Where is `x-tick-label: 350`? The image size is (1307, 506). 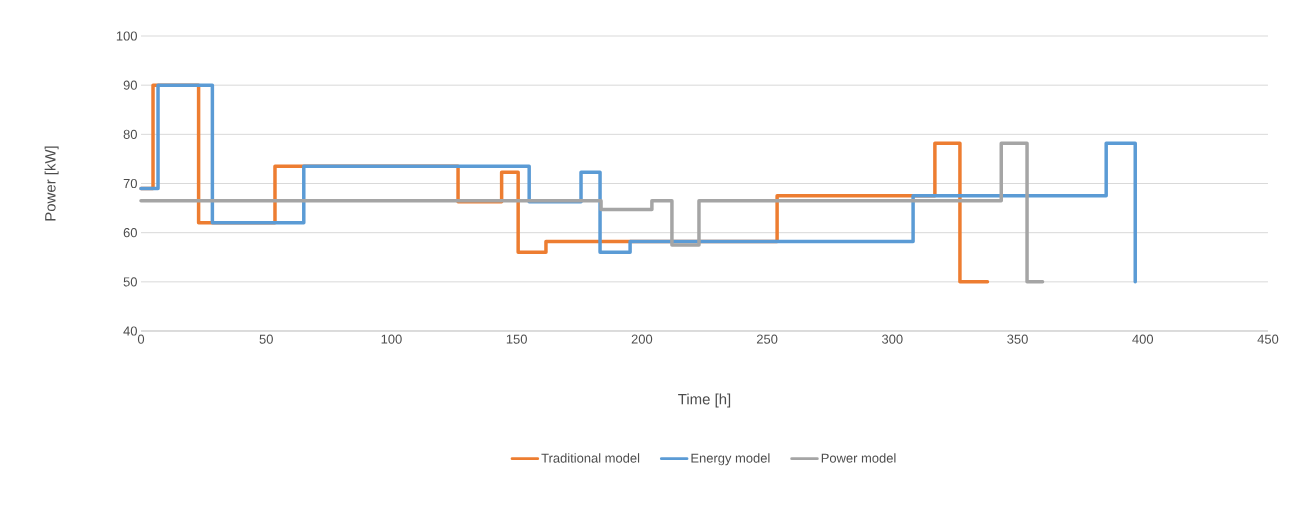
x-tick-label: 350 is located at coordinates (1017, 339).